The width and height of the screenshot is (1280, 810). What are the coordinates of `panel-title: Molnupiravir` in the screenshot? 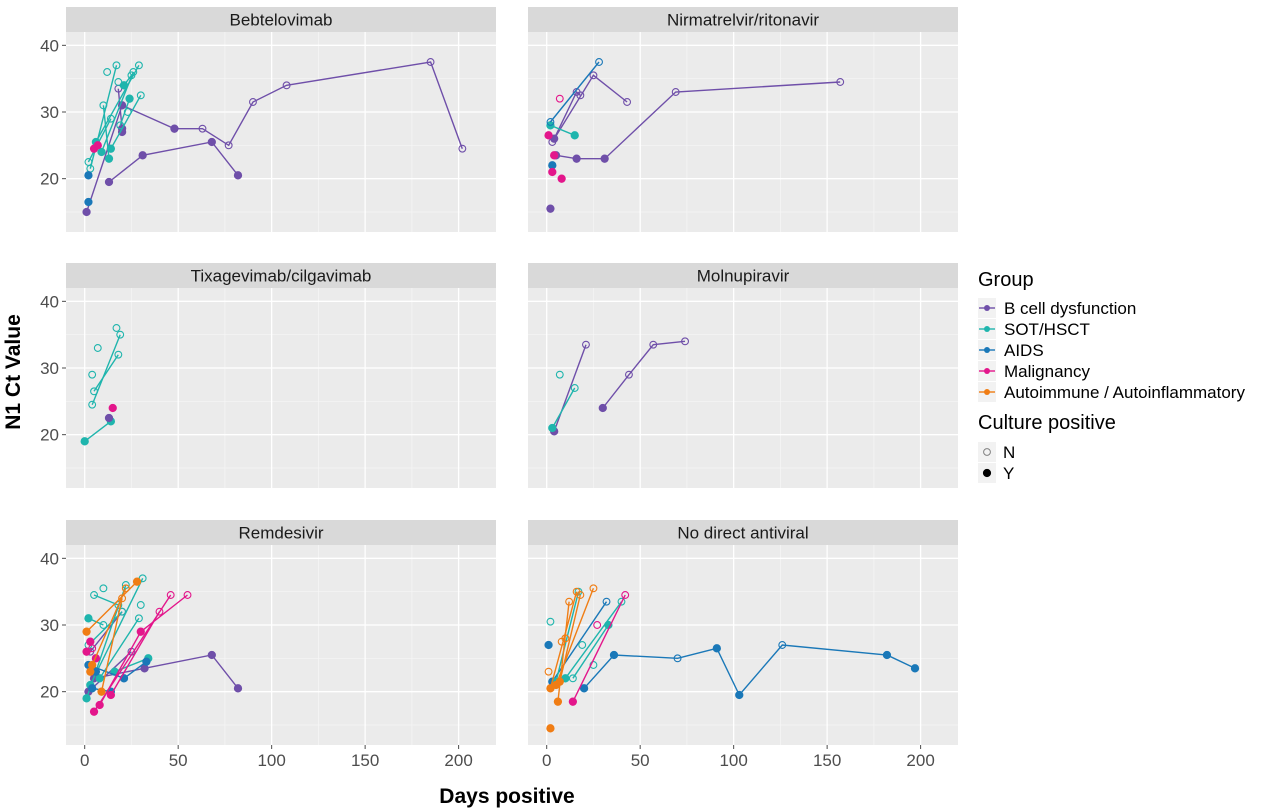 It's located at (743, 276).